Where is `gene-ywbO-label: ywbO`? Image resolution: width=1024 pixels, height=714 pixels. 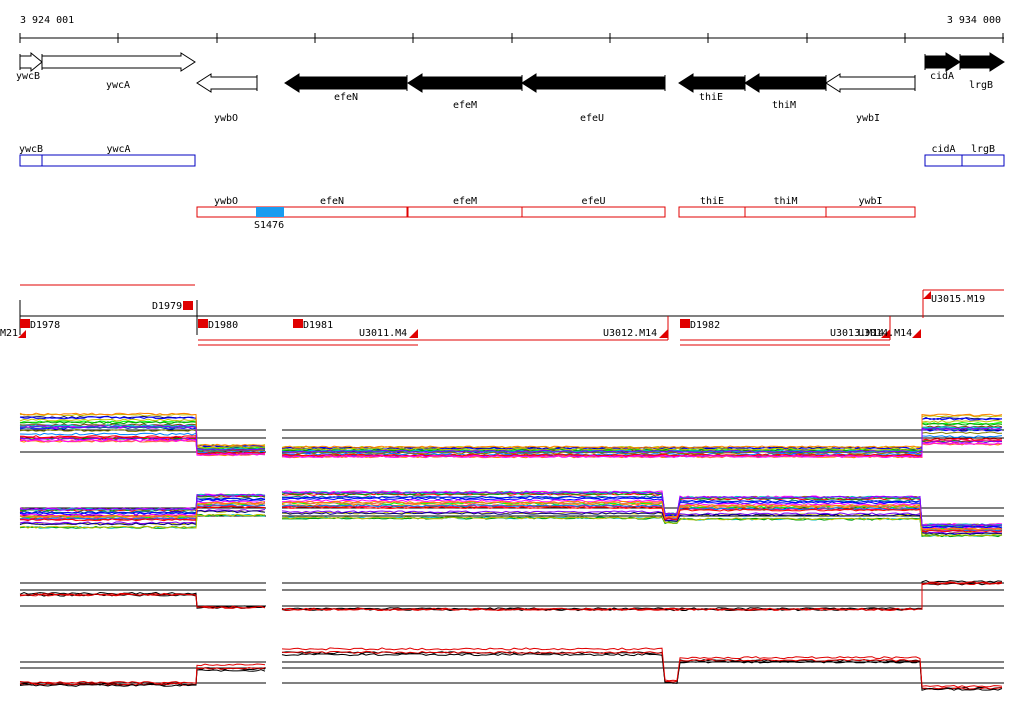
gene-ywbO-label: ywbO is located at coordinates (226, 118).